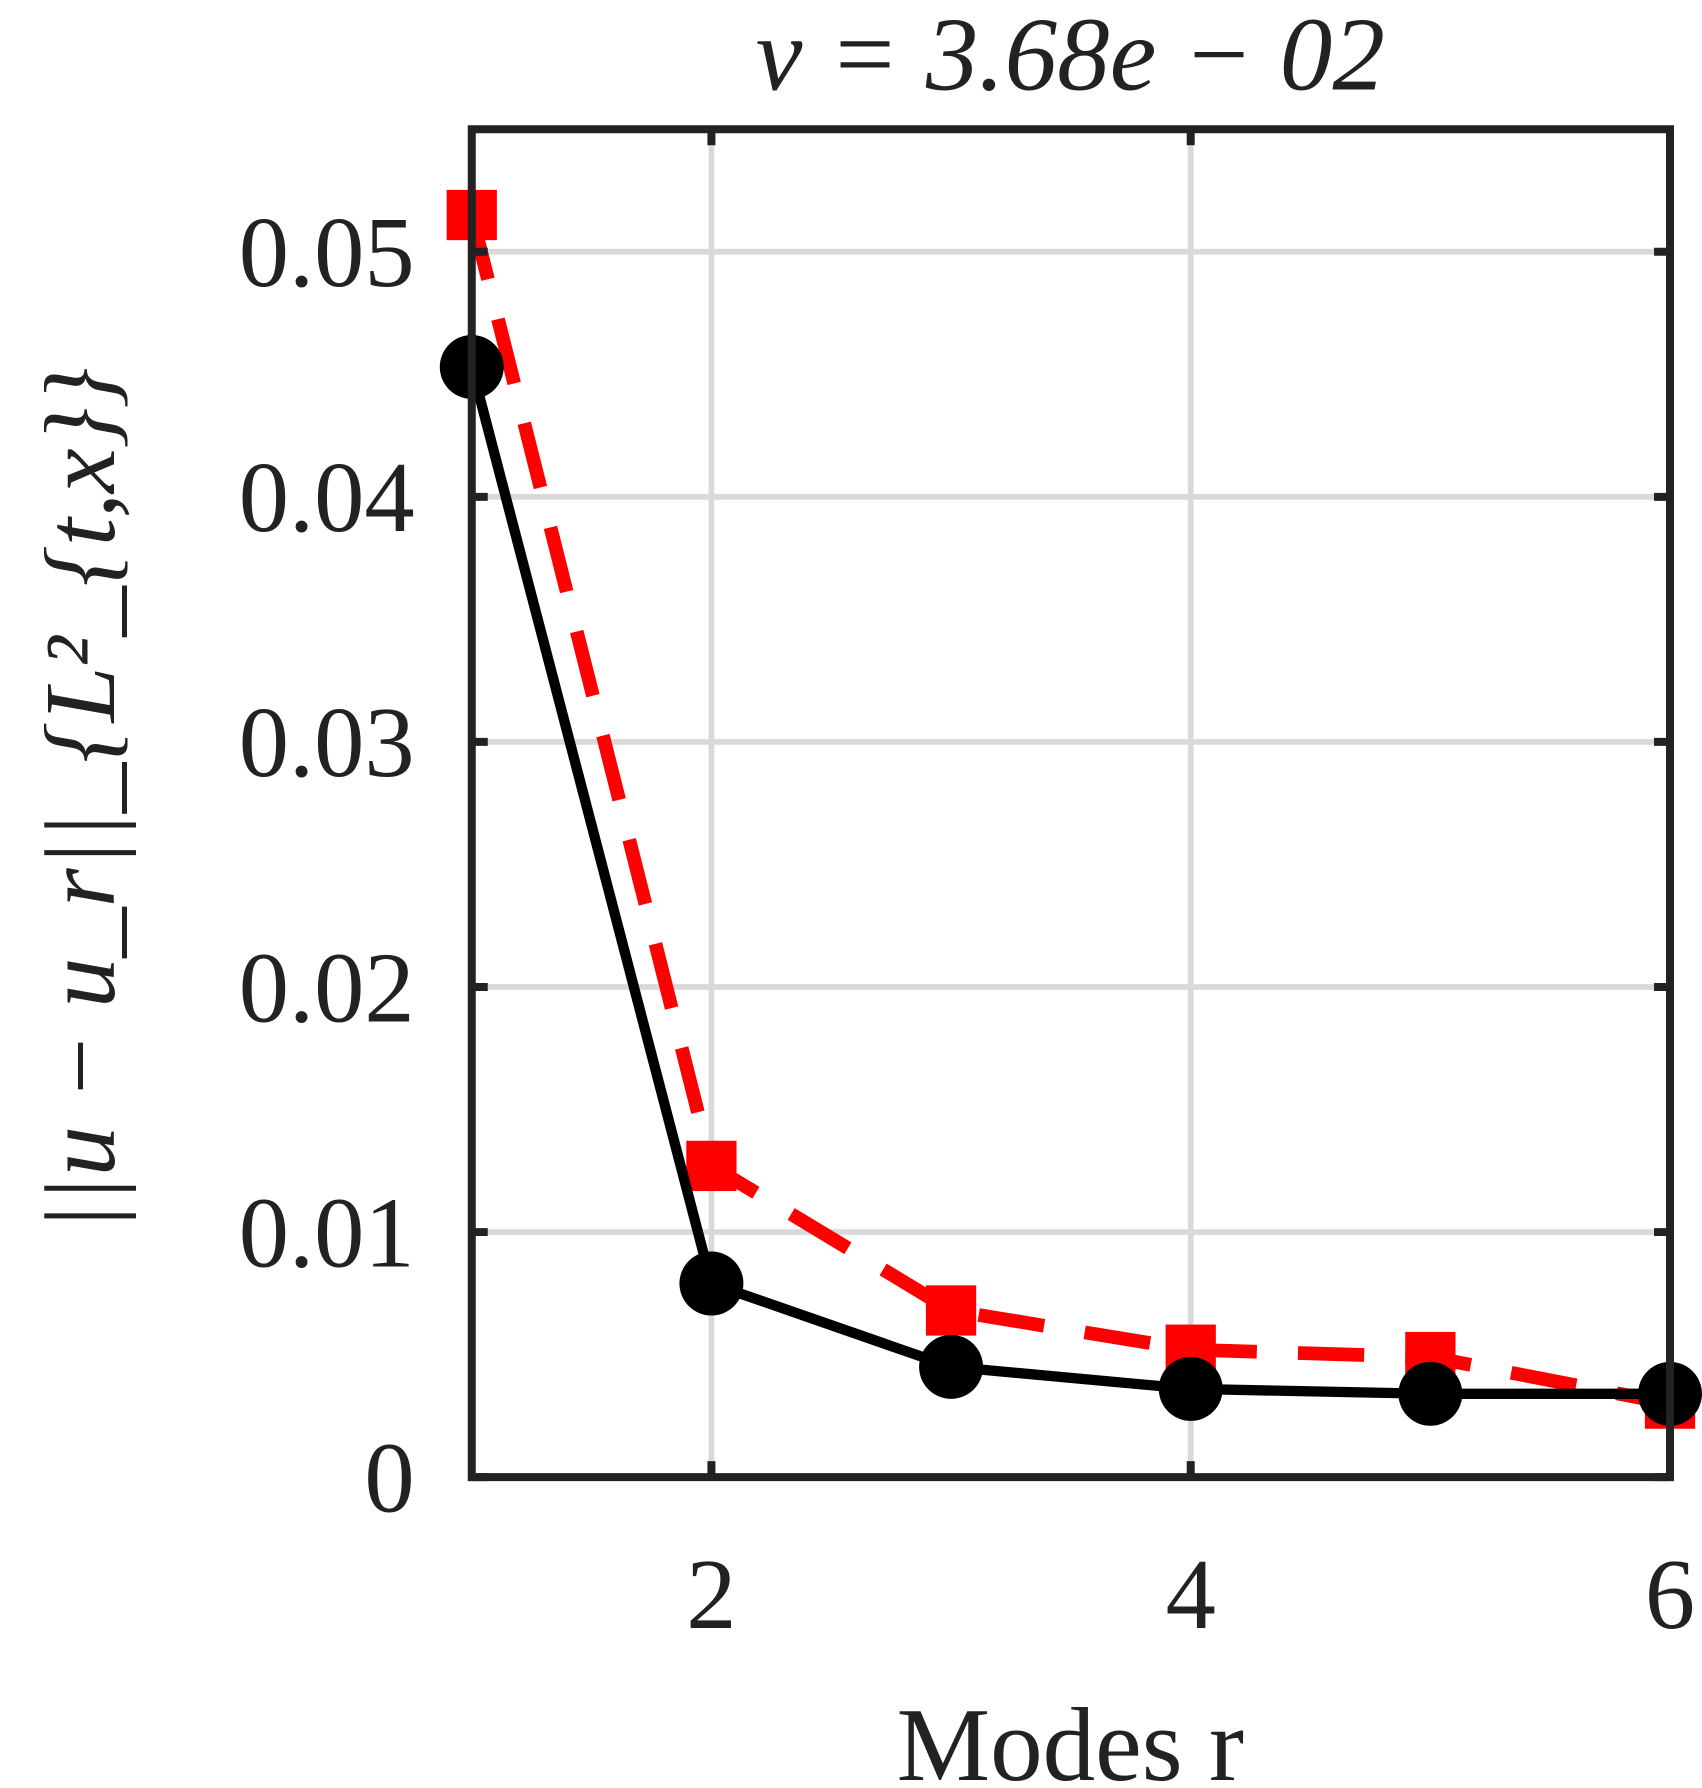 The image size is (1702, 1788). I want to click on y-tick-label: 0, so click(389, 1477).